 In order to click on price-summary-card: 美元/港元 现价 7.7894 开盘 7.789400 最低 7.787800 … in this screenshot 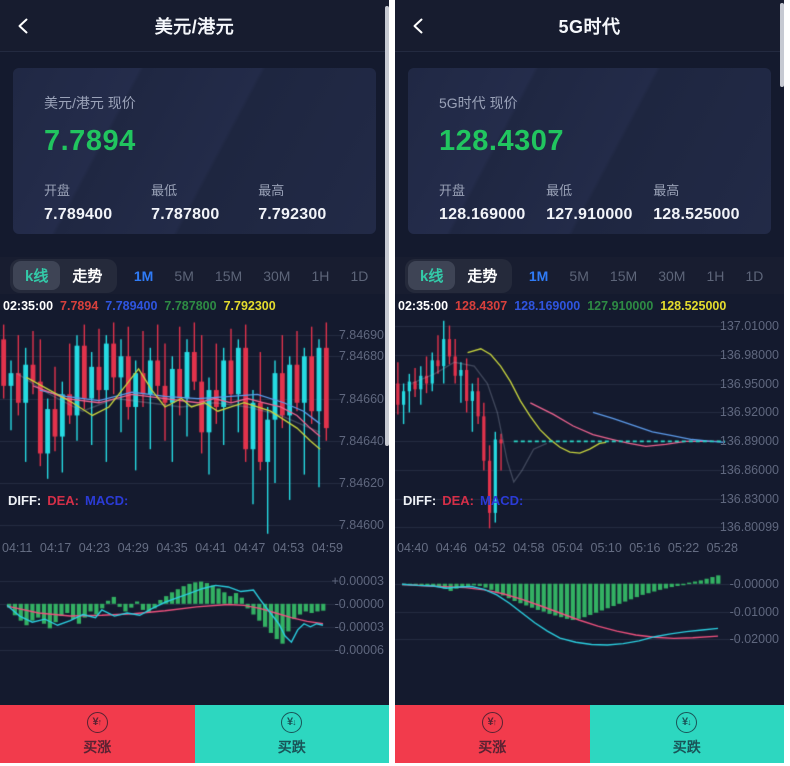, I will do `click(194, 151)`.